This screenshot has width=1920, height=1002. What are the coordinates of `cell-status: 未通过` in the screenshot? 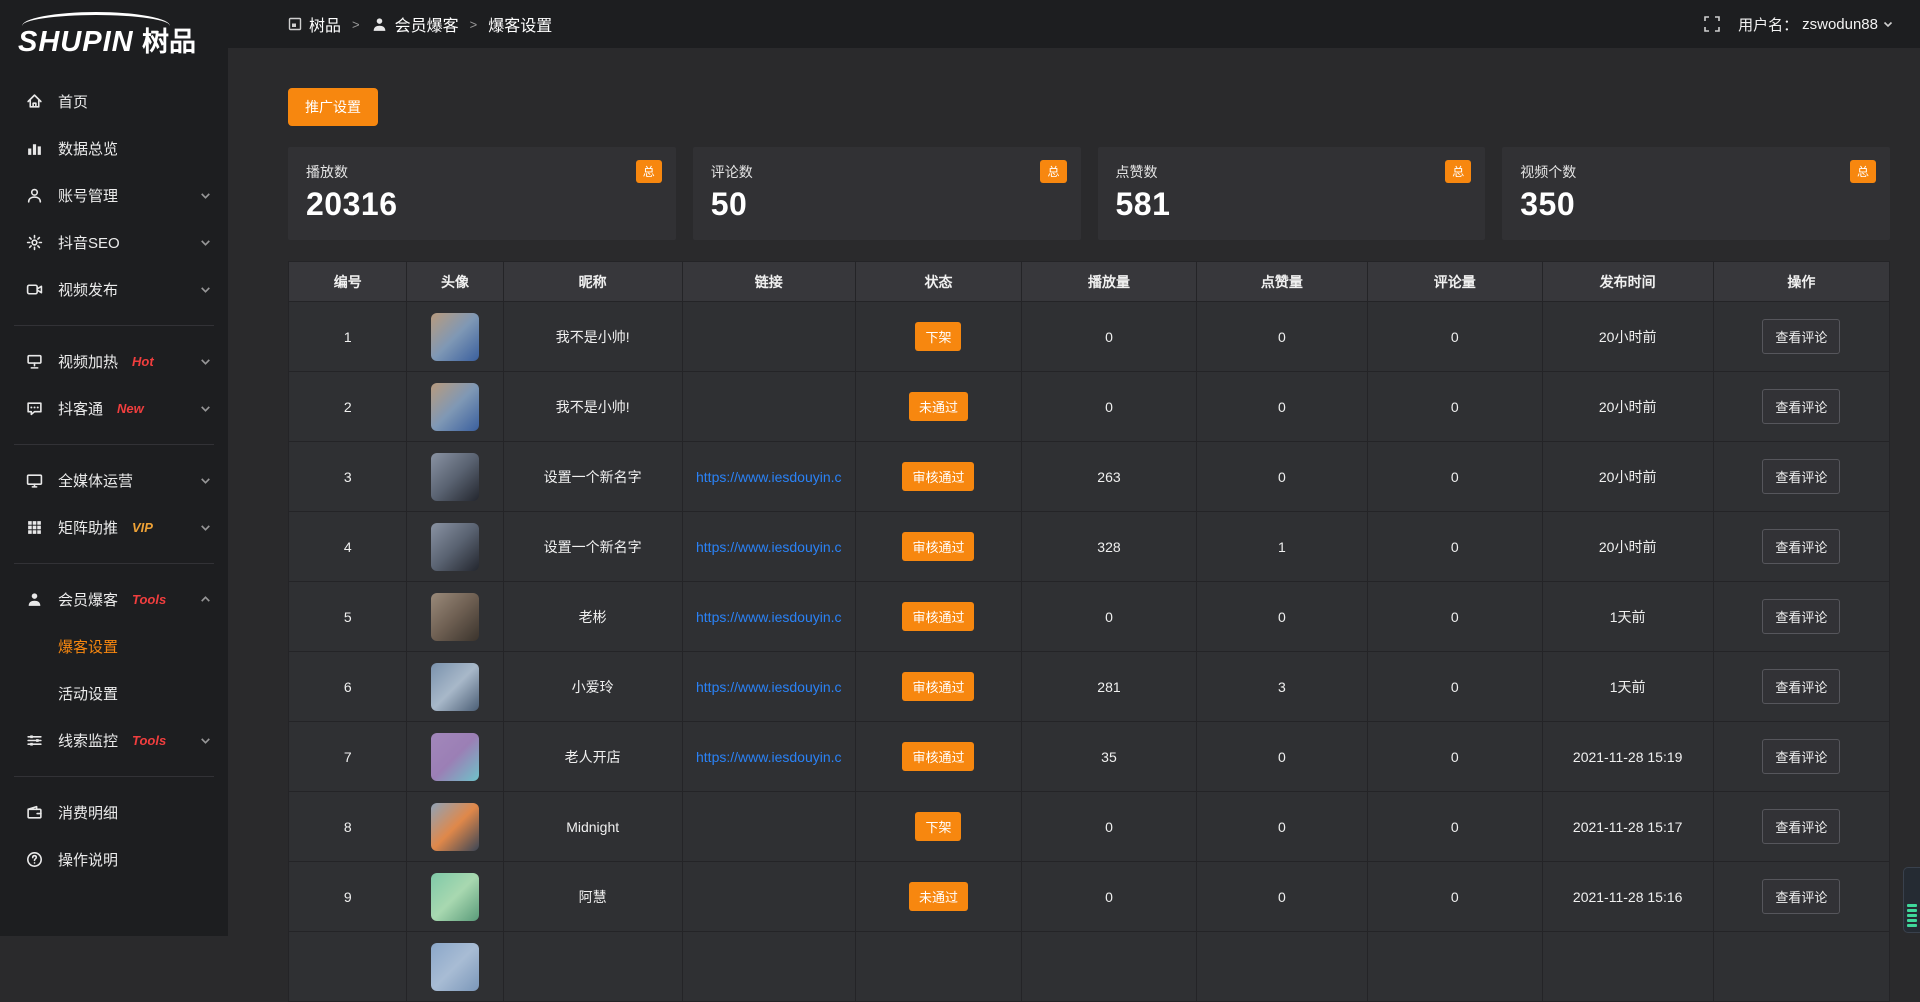 It's located at (938, 897).